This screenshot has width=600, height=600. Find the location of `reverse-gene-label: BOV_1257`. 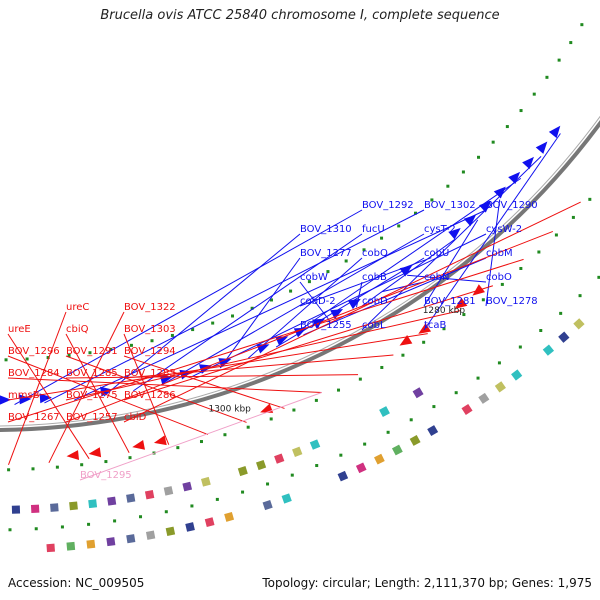

reverse-gene-label: BOV_1257 is located at coordinates (92, 417).